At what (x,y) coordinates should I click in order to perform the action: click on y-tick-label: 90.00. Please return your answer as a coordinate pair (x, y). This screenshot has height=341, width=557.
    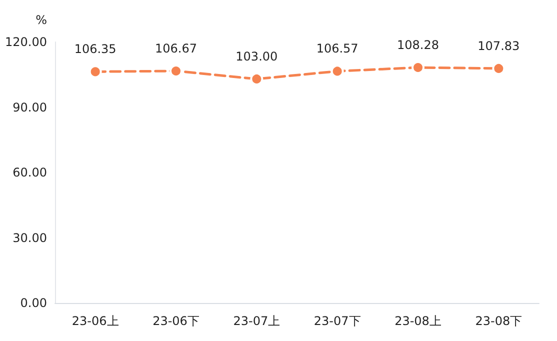
    Looking at the image, I should click on (29, 107).